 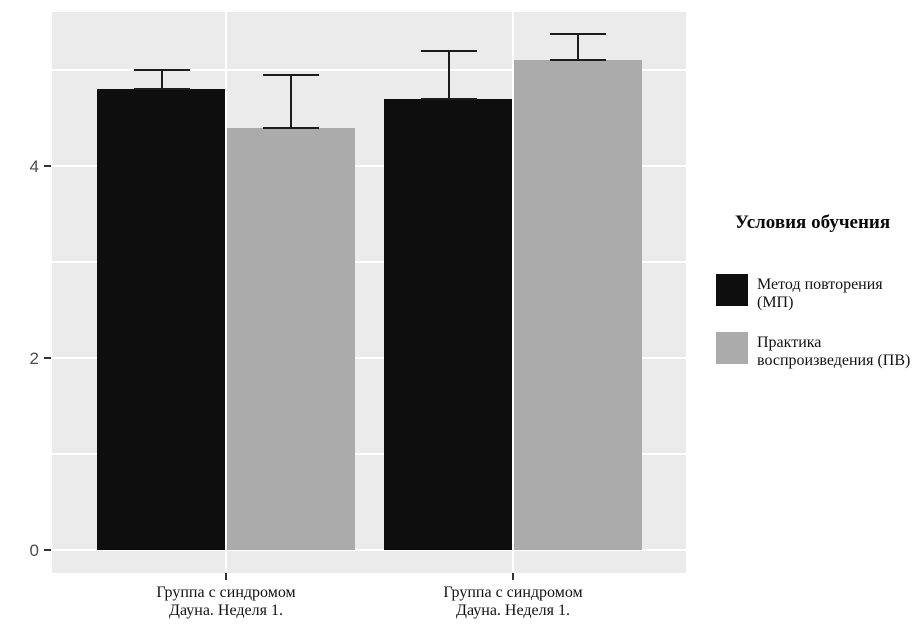 I want to click on legend-swatch-pv, so click(x=732, y=347).